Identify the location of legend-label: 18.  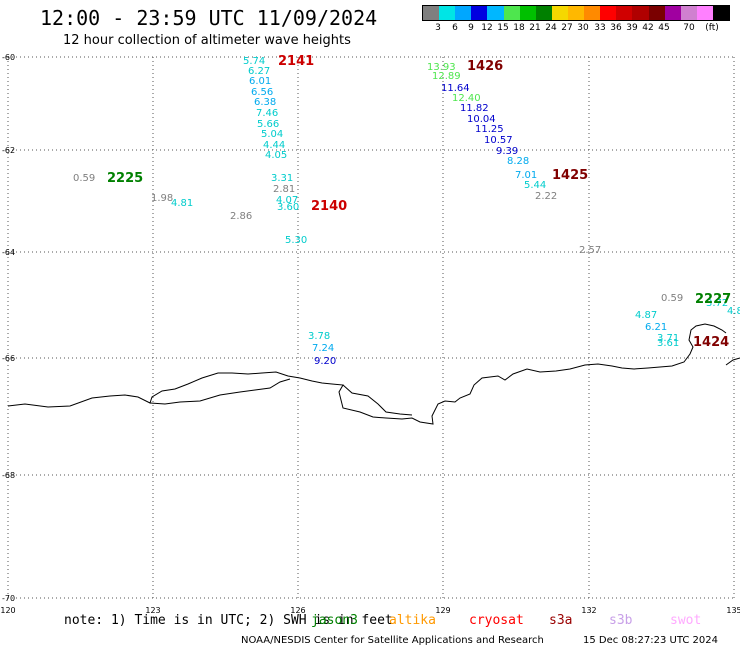
(519, 28).